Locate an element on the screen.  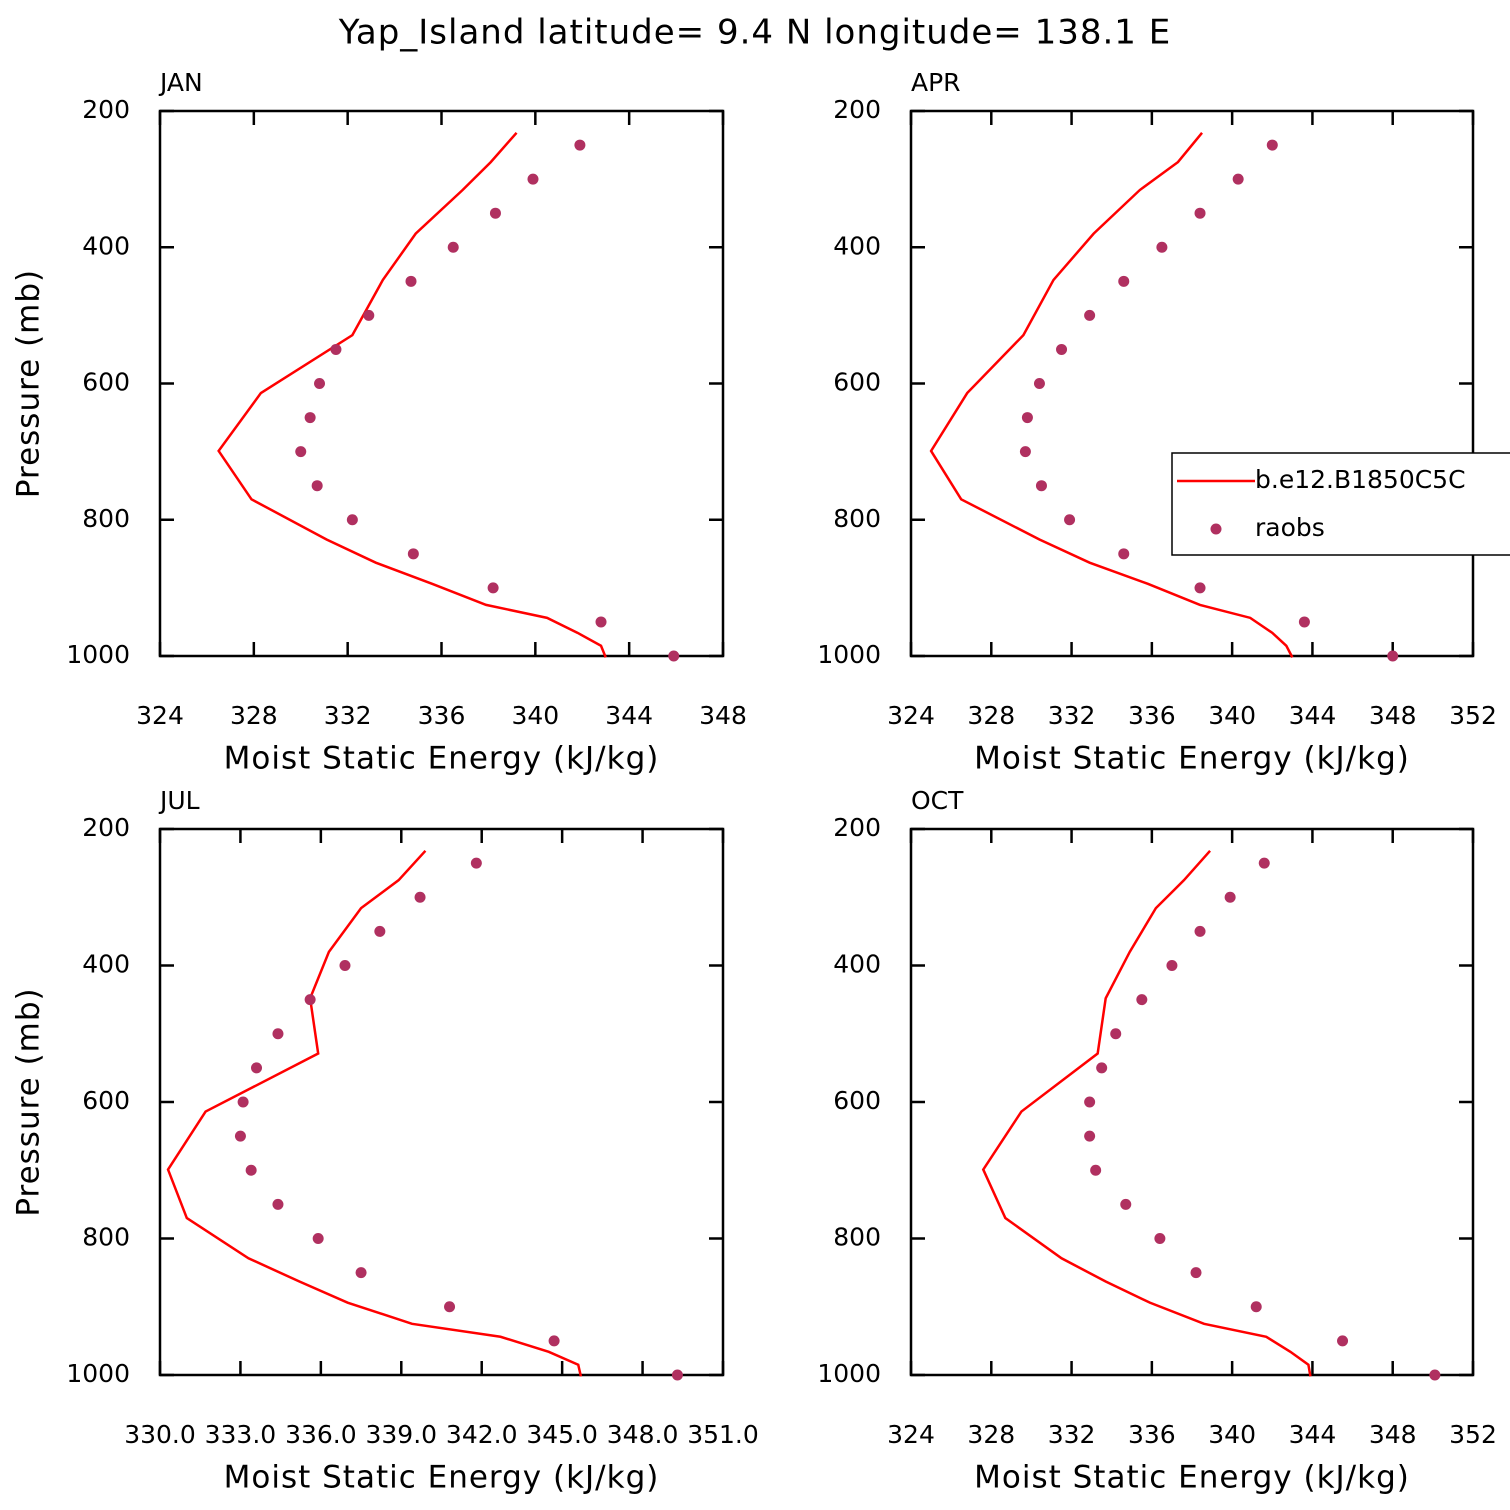
x-tick-label: 336.0 is located at coordinates (321, 1434).